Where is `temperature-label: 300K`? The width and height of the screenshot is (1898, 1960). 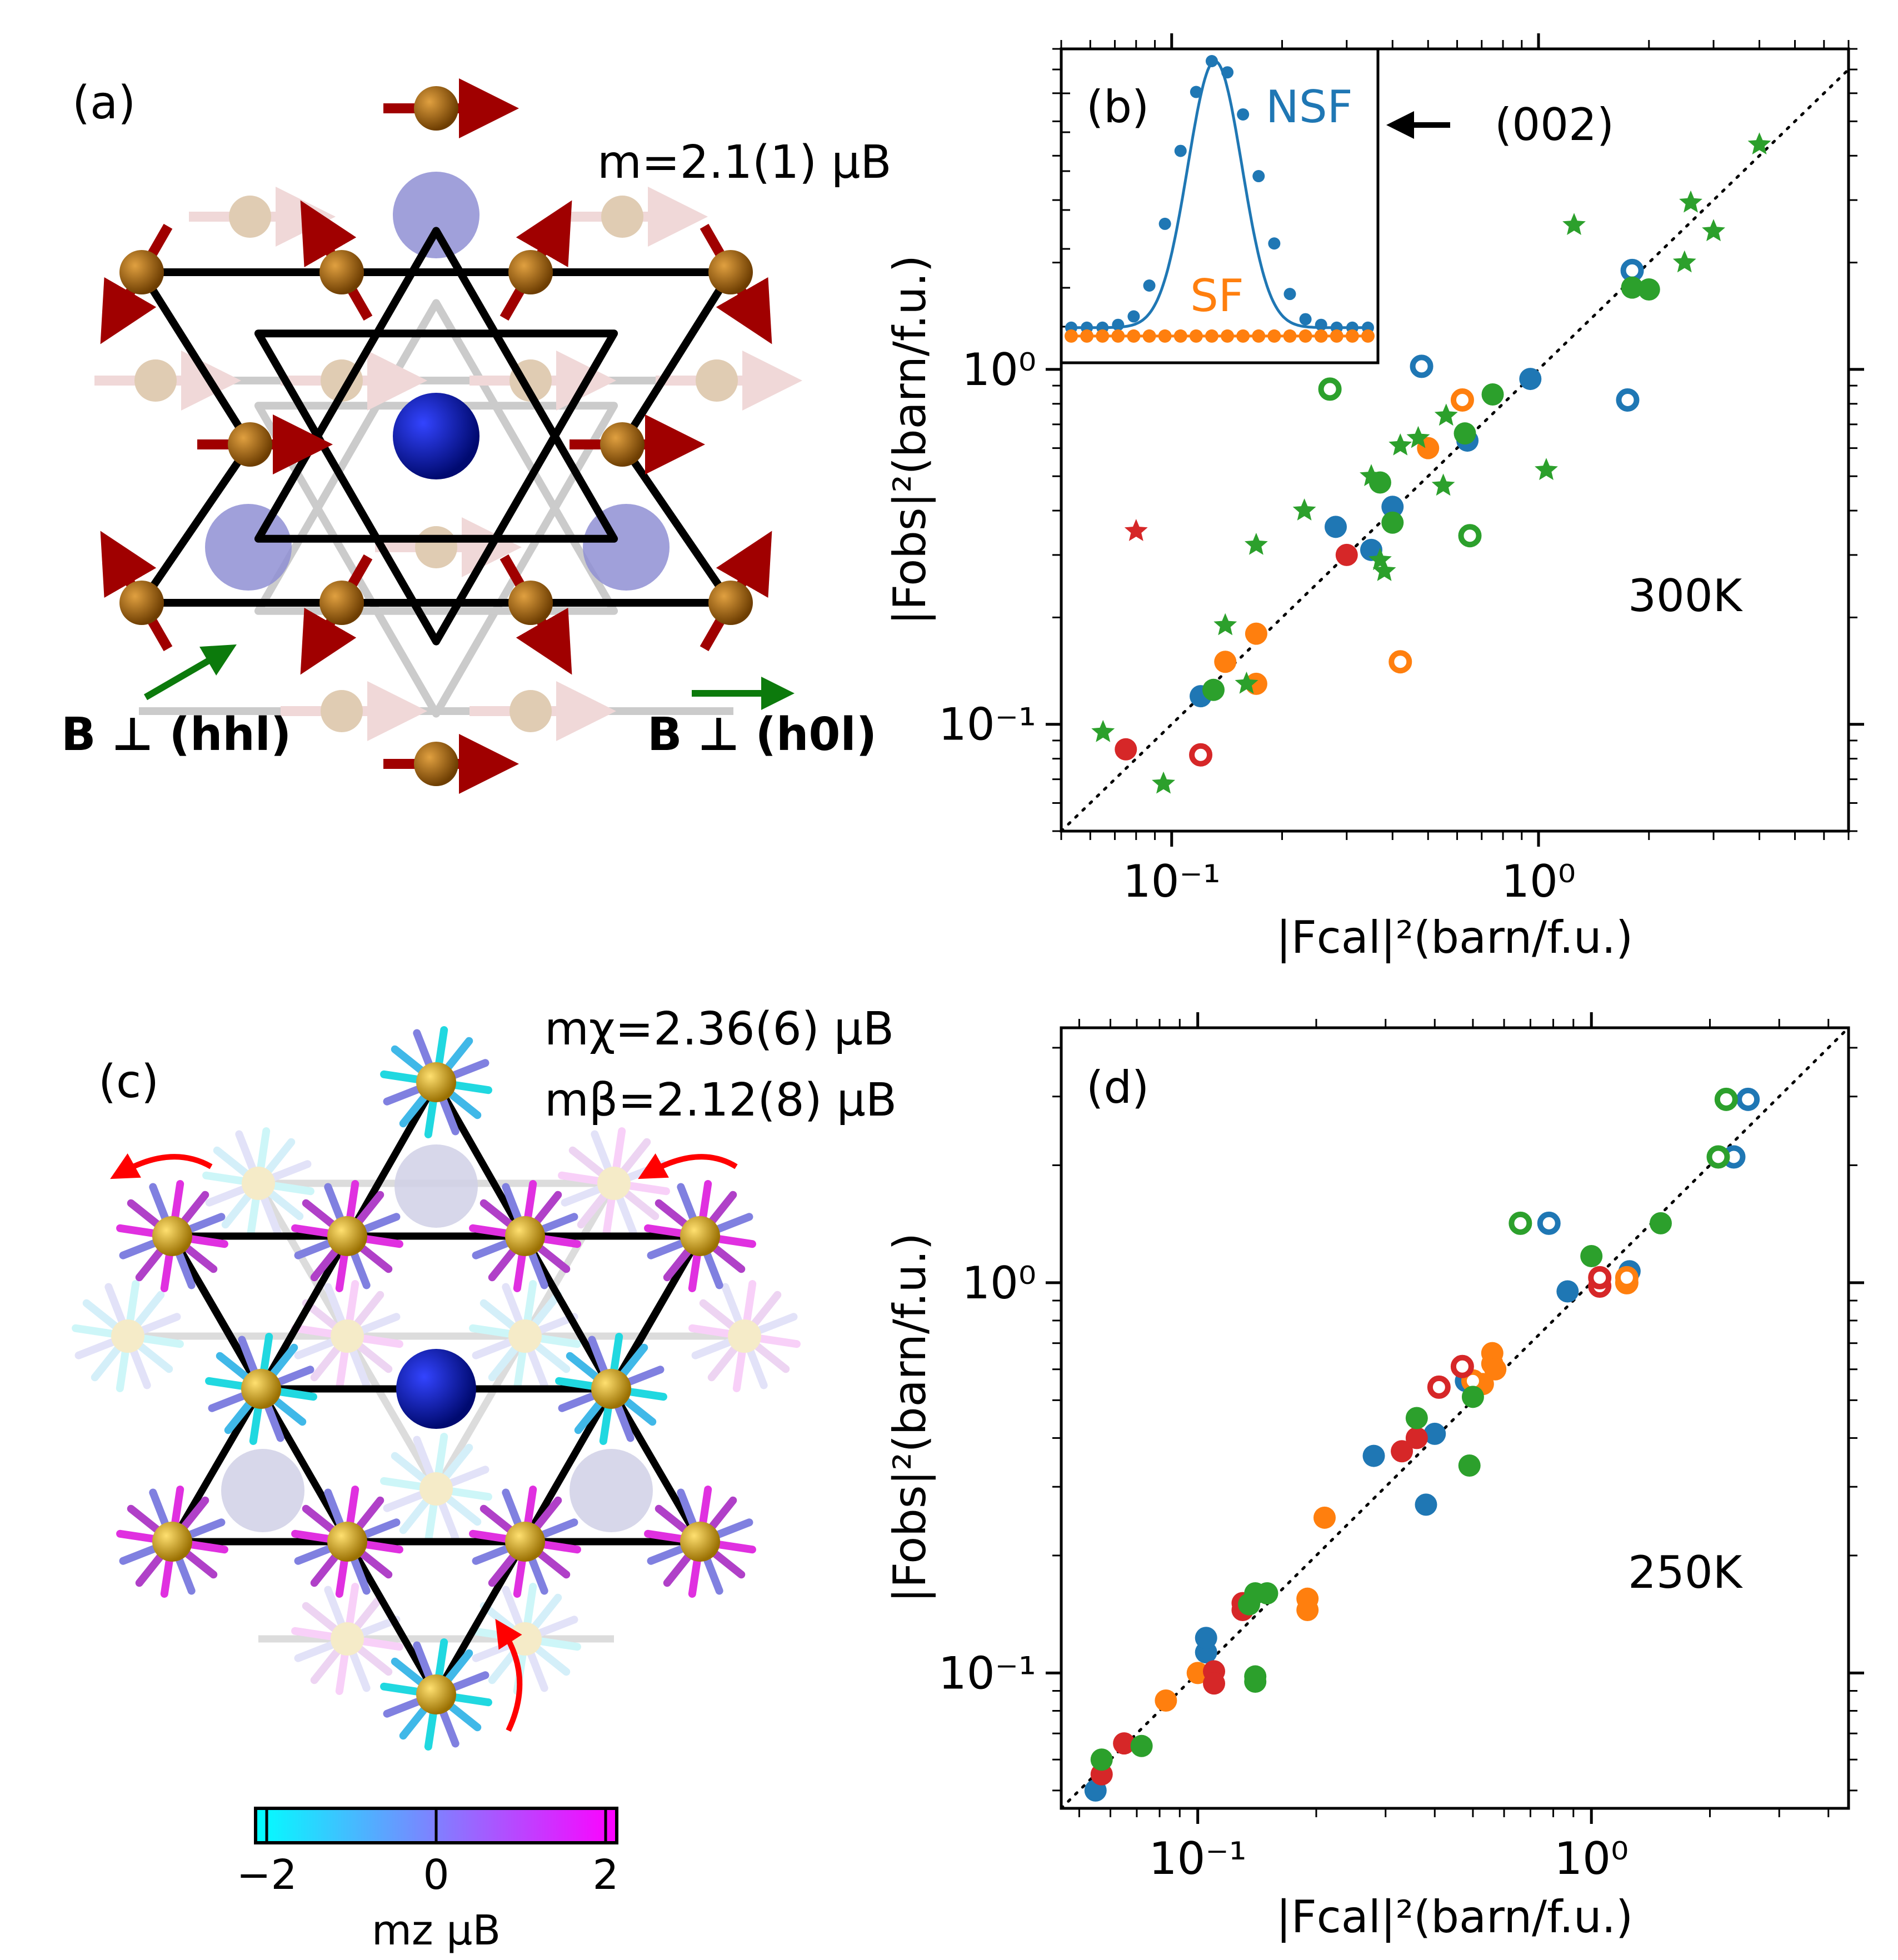 temperature-label: 300K is located at coordinates (1686, 596).